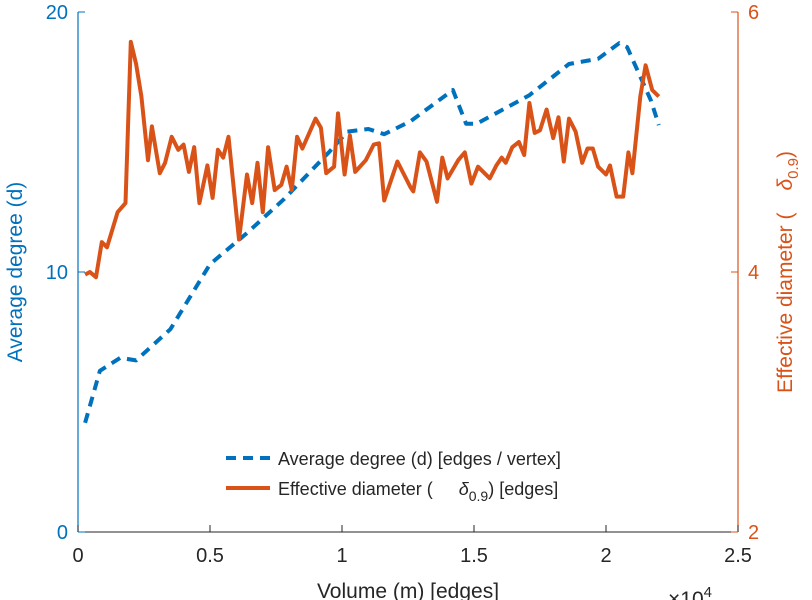 The width and height of the screenshot is (812, 600). Describe the element at coordinates (419, 459) in the screenshot. I see `legend-label-average-degree: Average degree (d) [edges / vertex]` at that location.